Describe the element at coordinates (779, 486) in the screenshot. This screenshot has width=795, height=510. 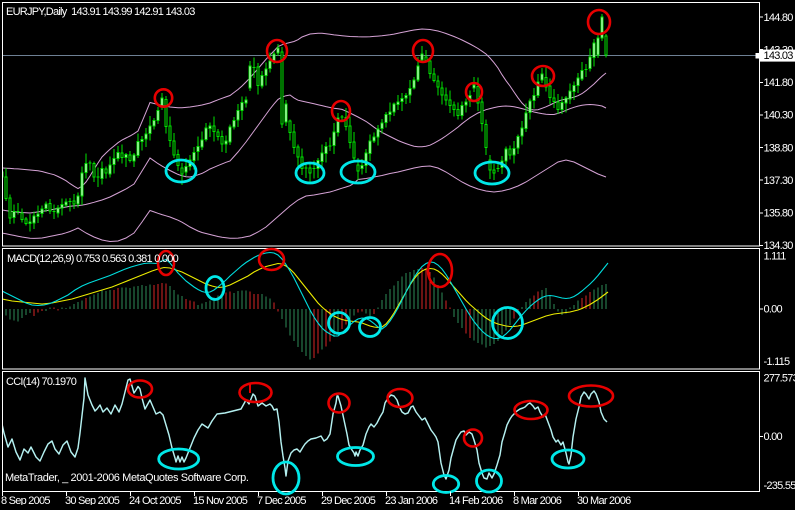
I see `svg-text: -235.557` at that location.